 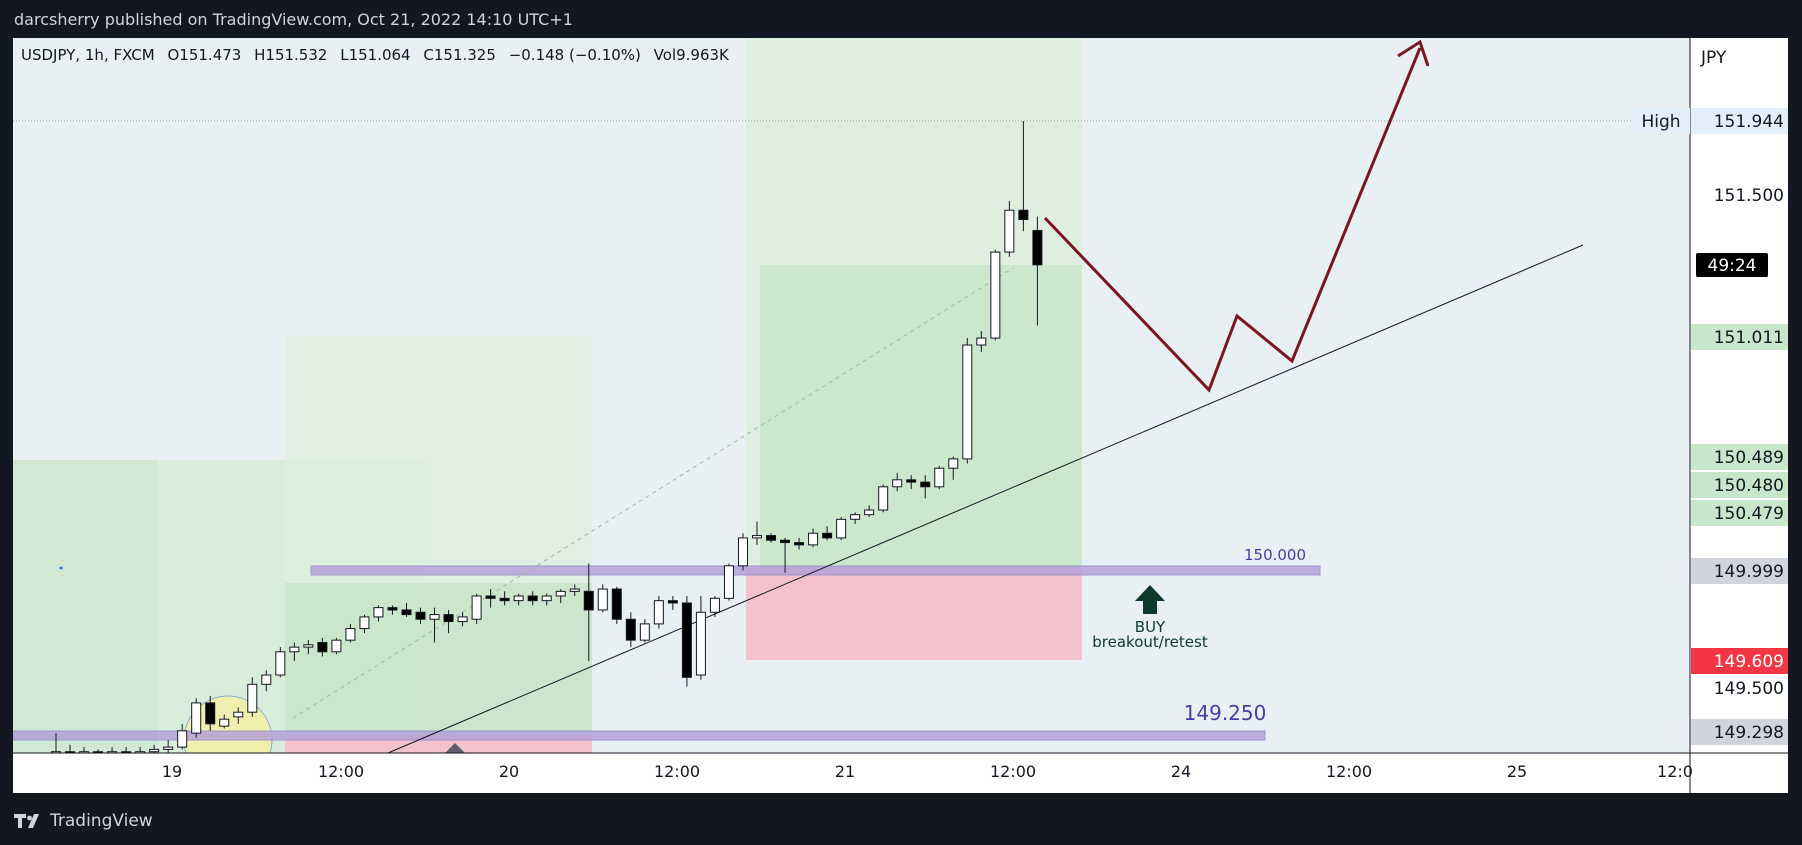 I want to click on price-tag-gray: 149.999, so click(x=1739, y=571).